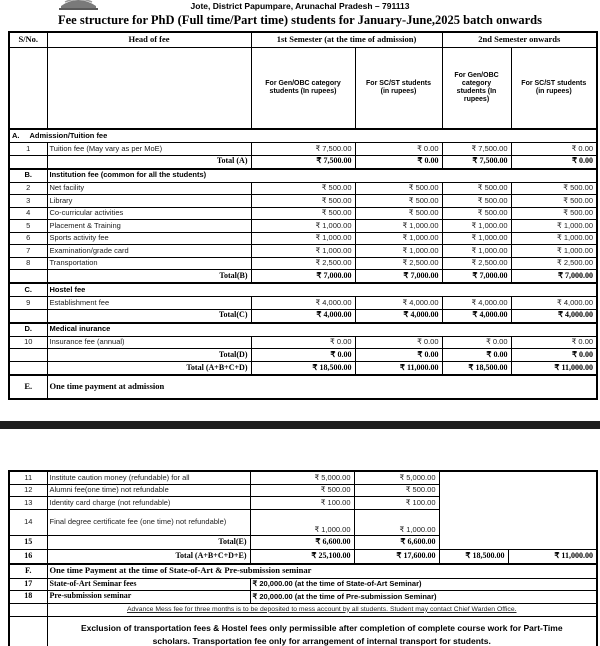 The height and width of the screenshot is (646, 600). Describe the element at coordinates (303, 135) in the screenshot. I see `section-title-cell: A. Admission/Tuition fee` at that location.